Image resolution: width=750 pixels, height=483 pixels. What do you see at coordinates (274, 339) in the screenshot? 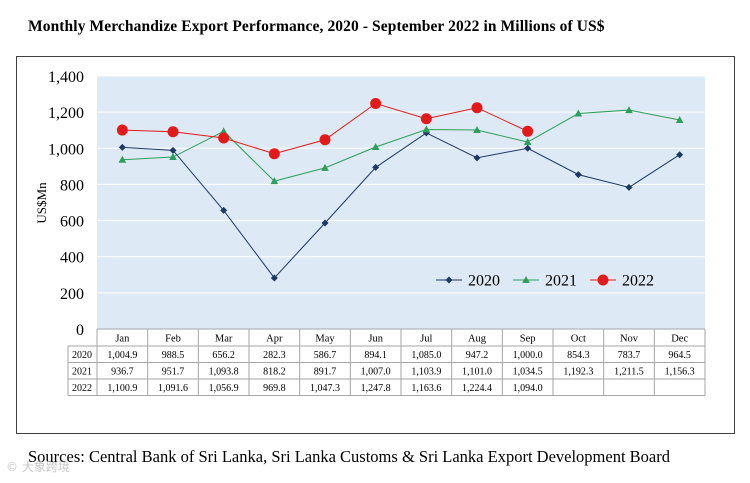
I see `x-tick-label: Apr` at bounding box center [274, 339].